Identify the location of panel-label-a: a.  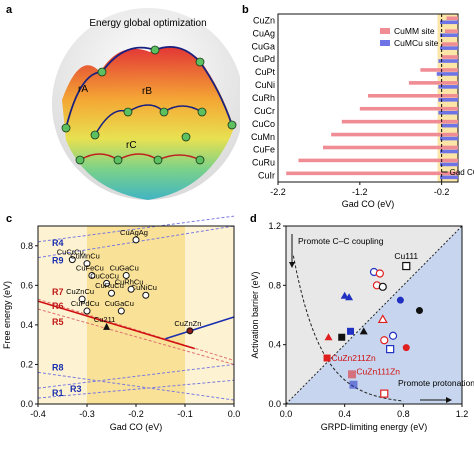
(9, 10).